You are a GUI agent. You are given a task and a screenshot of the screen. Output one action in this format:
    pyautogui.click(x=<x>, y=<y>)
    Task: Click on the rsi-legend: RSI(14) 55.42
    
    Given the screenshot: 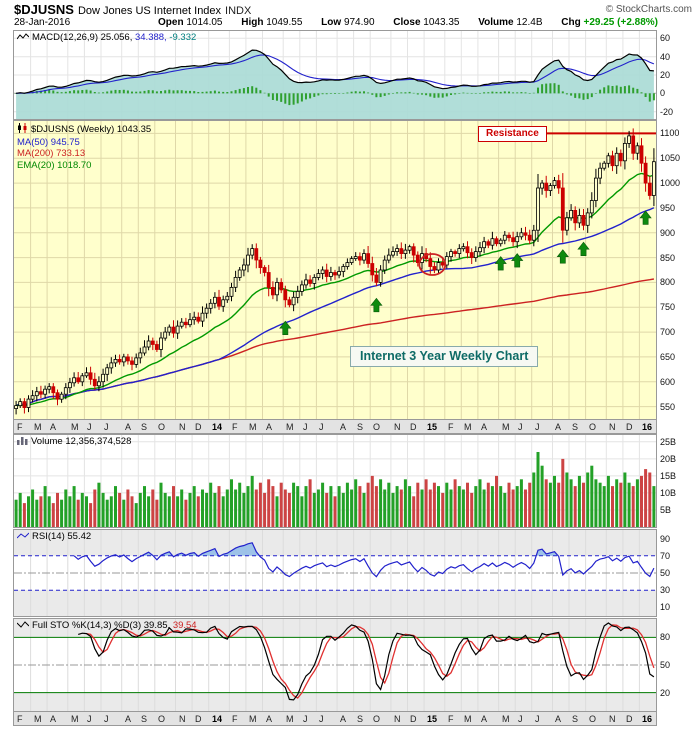 What is the action you would take?
    pyautogui.click(x=54, y=537)
    